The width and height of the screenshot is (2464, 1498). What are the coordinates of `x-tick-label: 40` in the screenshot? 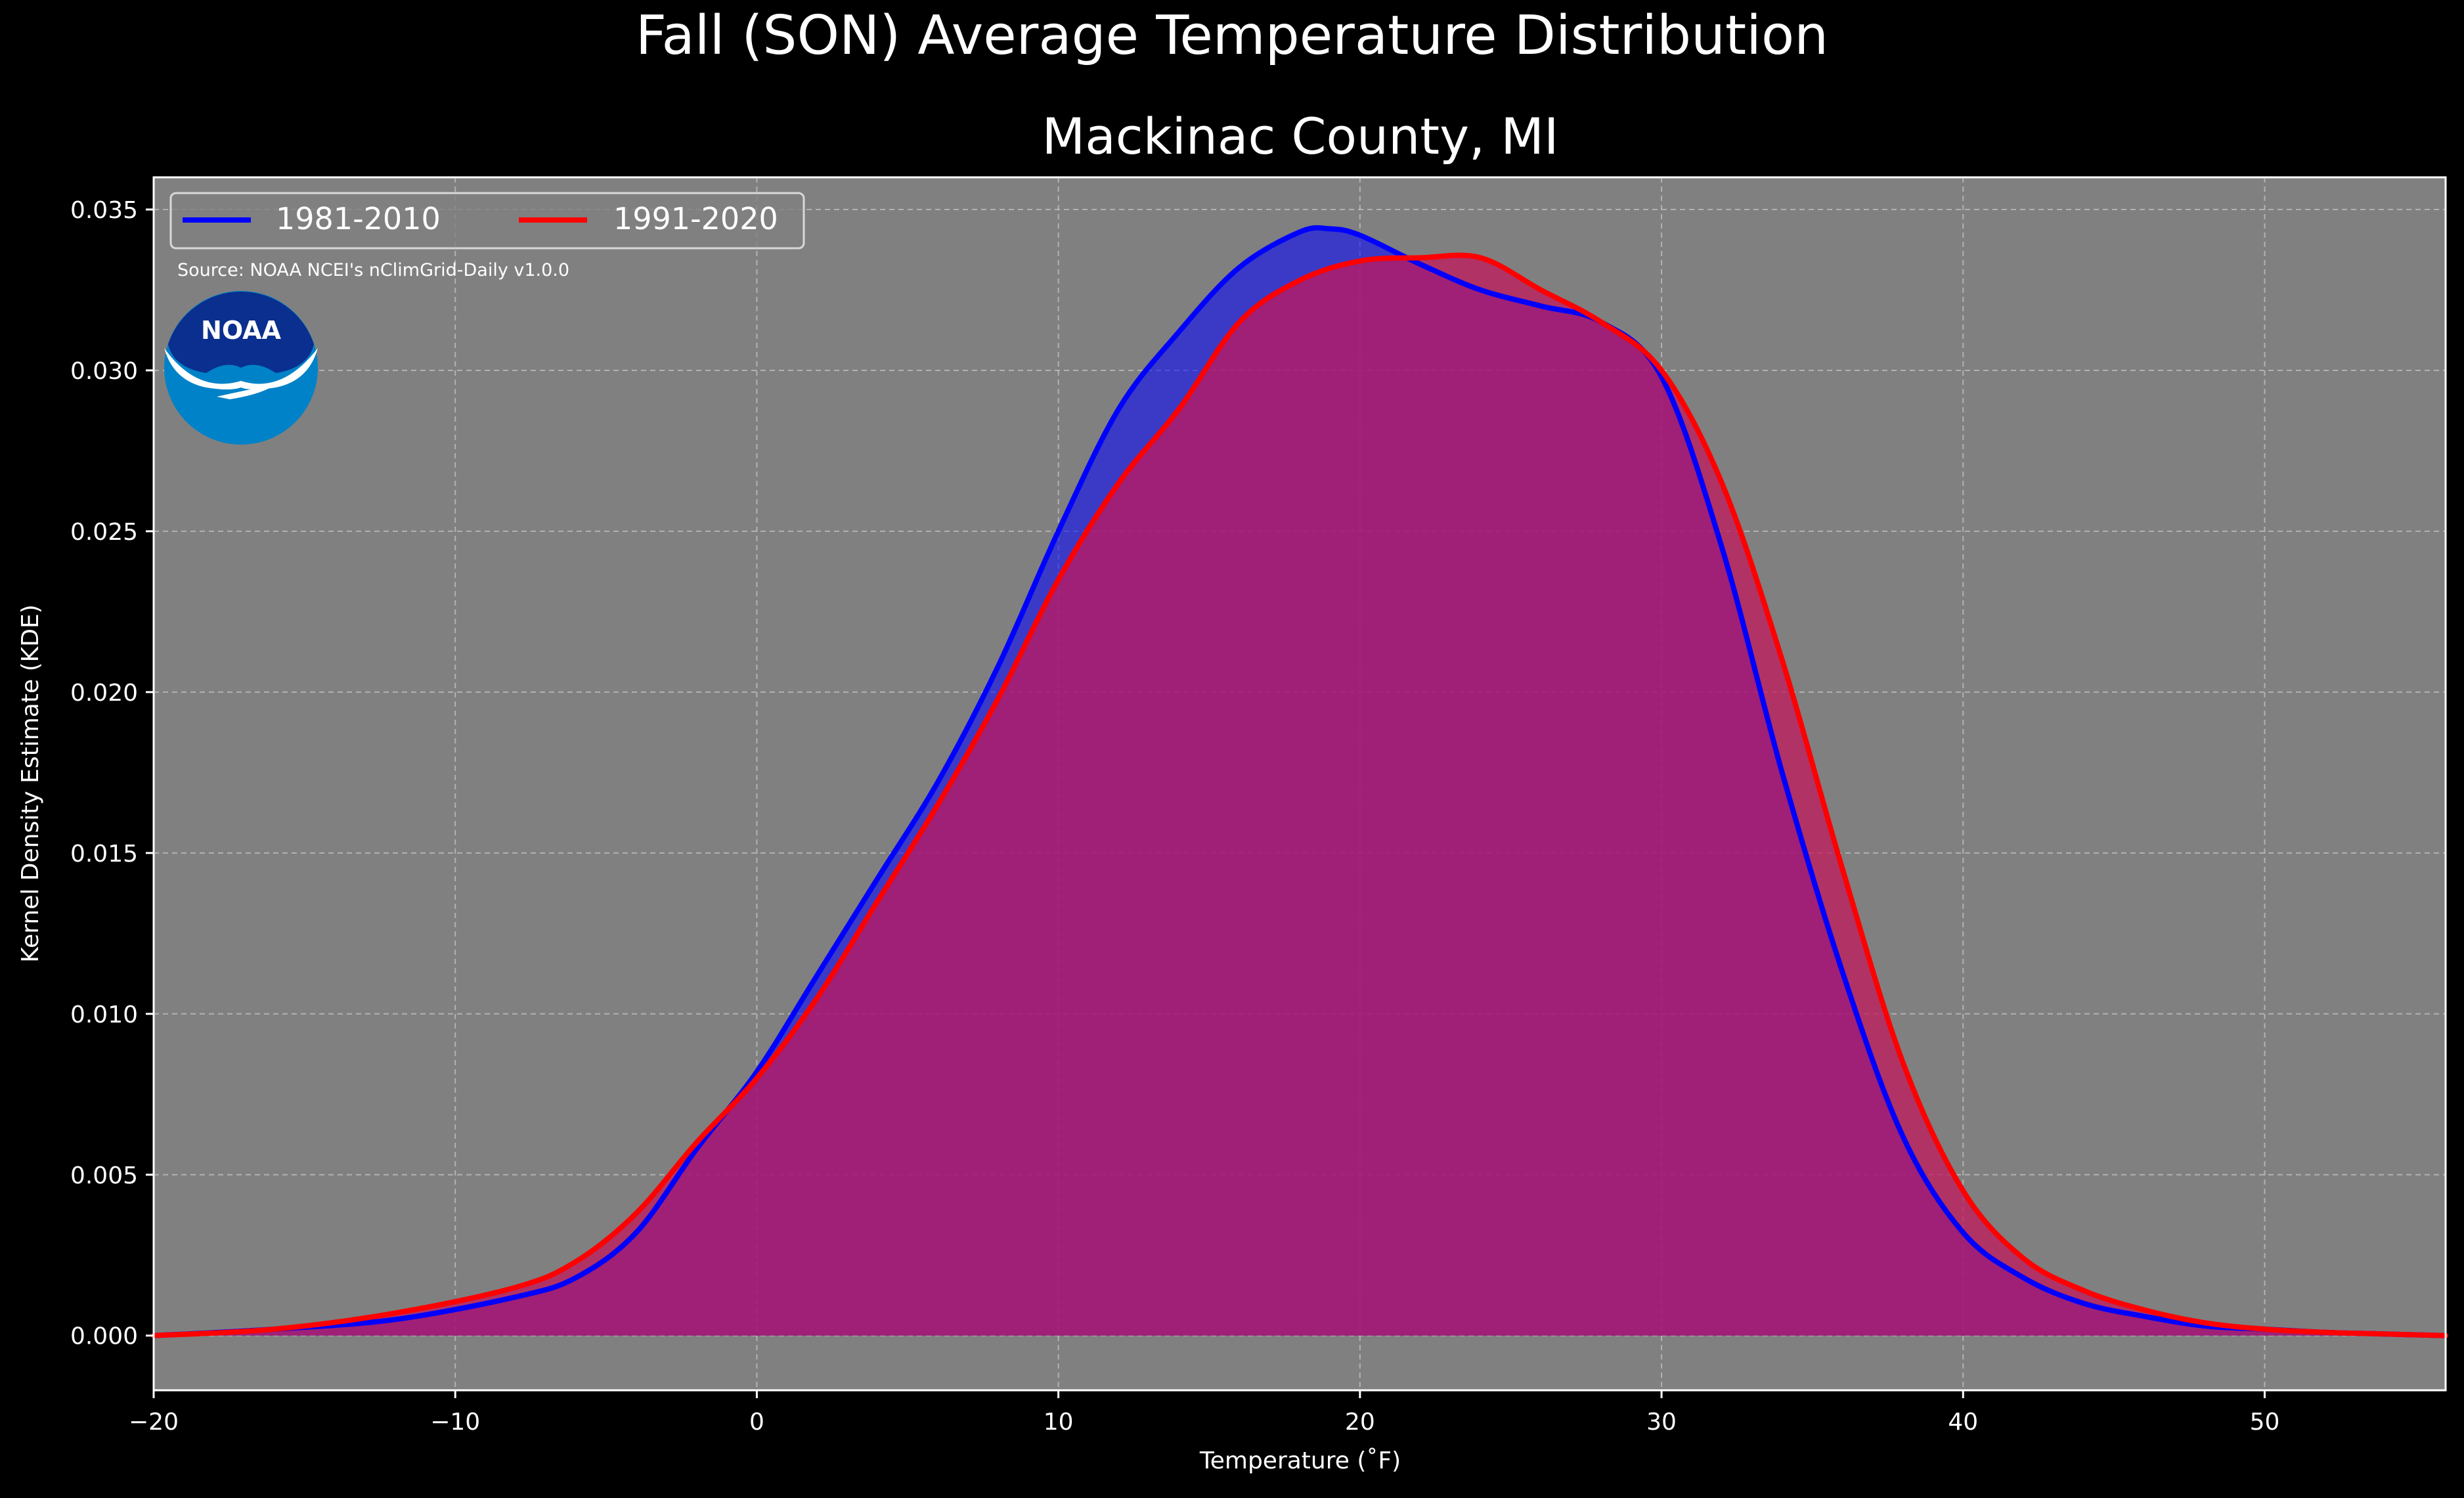 It's located at (1963, 1422).